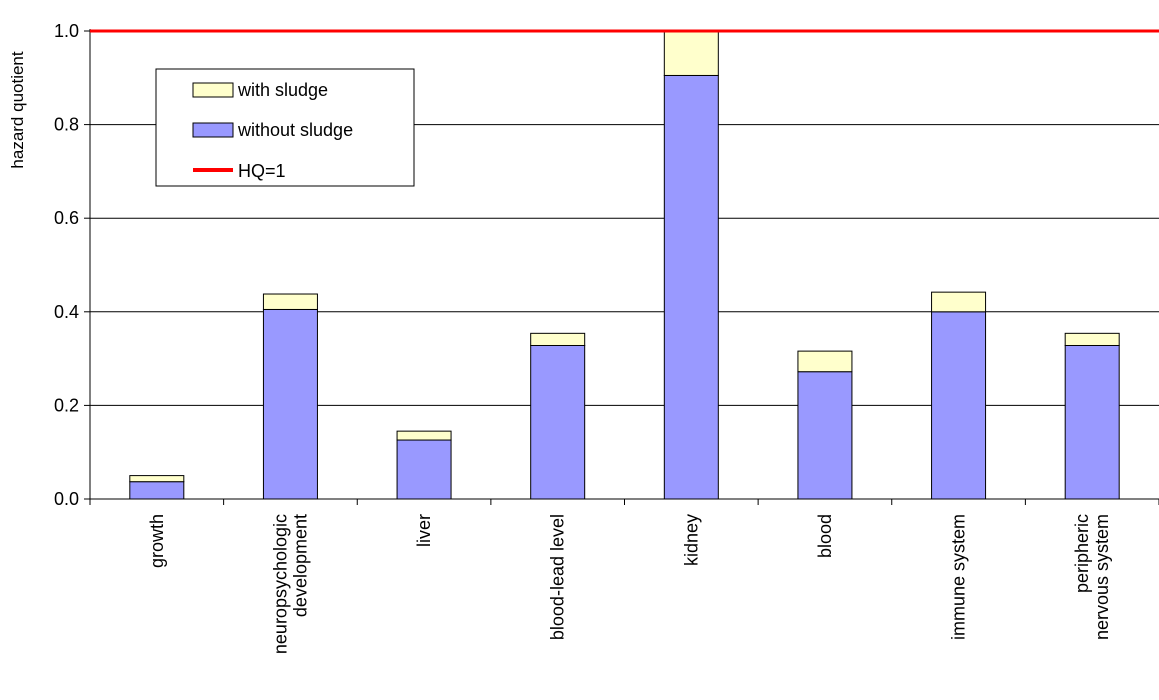  Describe the element at coordinates (1102, 577) in the screenshot. I see `x-tick-label: nervous system` at that location.